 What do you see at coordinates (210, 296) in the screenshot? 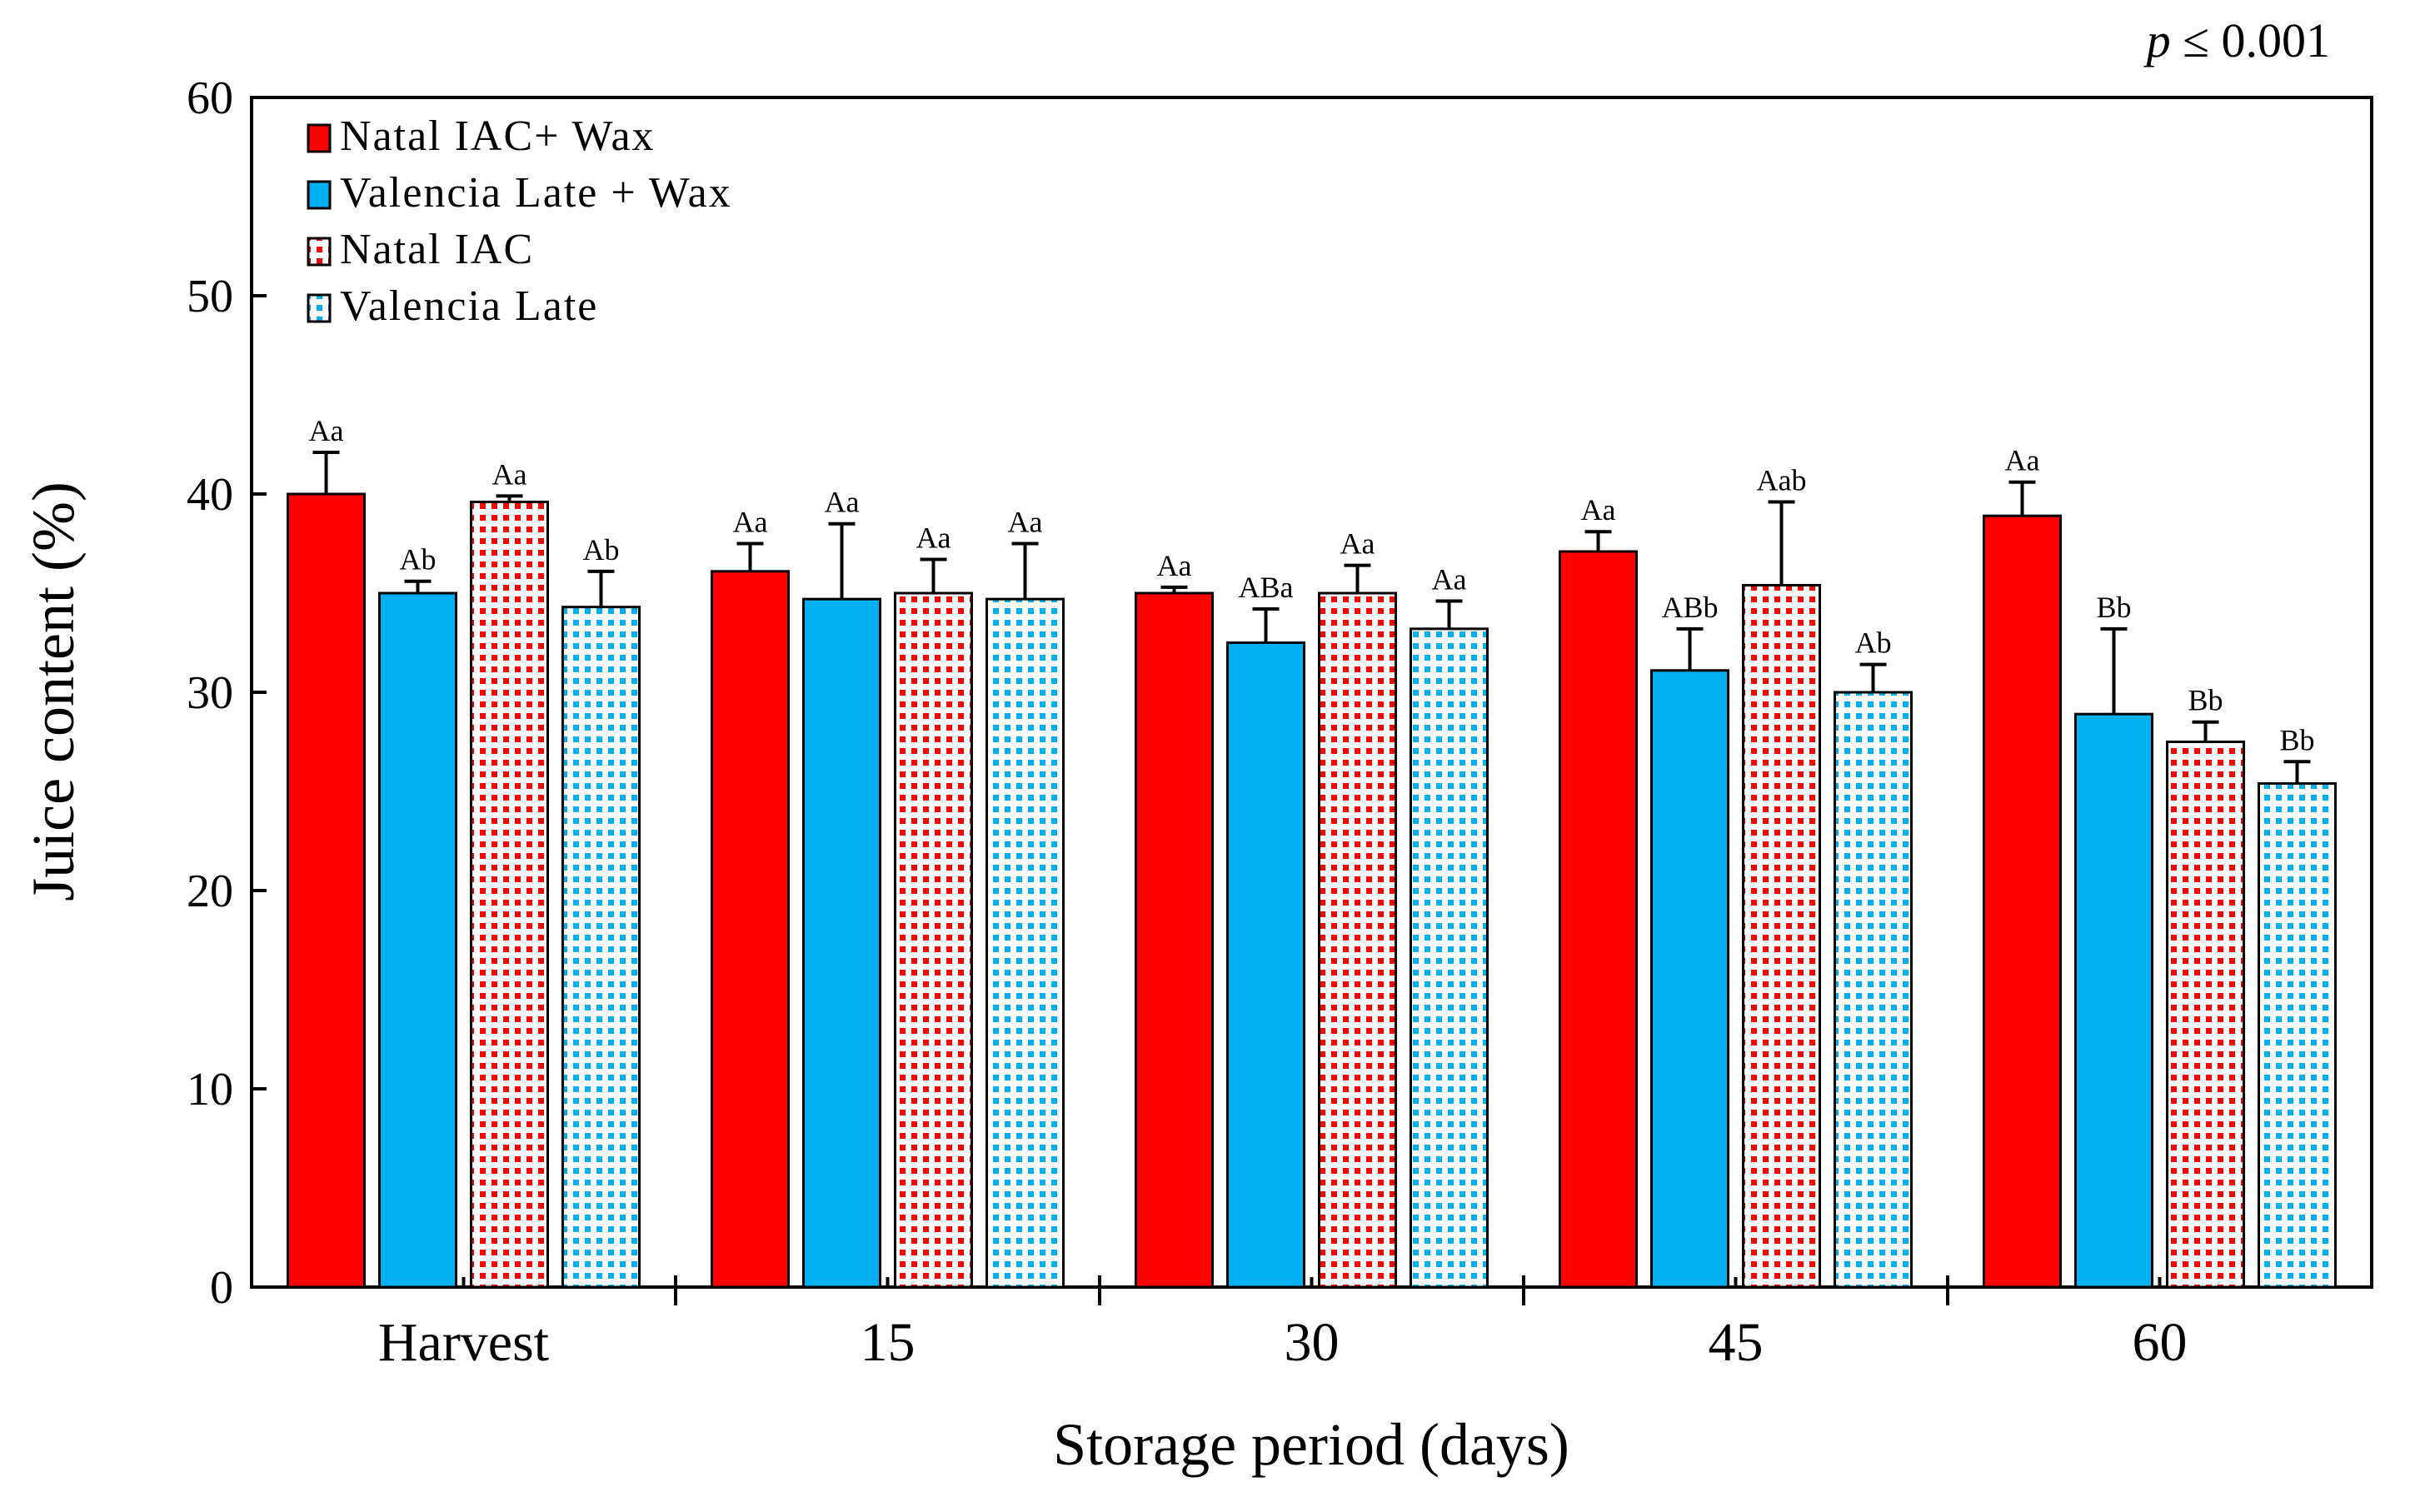
I see `y-tick-label: 50` at bounding box center [210, 296].